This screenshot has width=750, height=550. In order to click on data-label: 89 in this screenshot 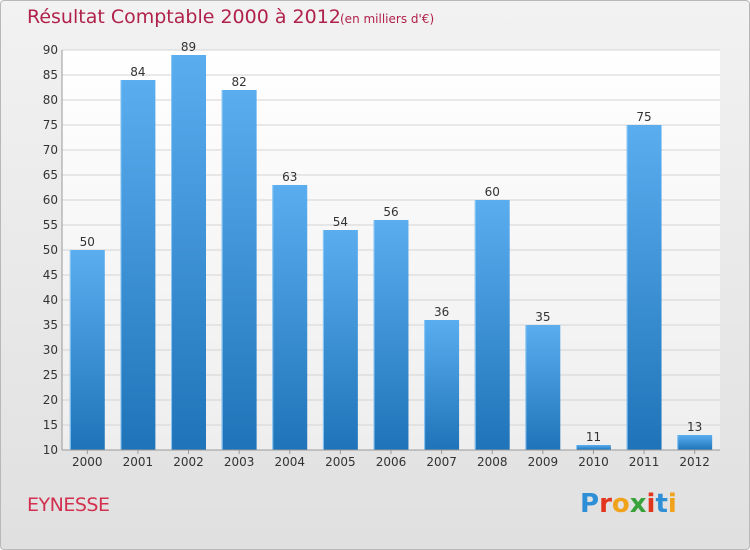, I will do `click(188, 47)`.